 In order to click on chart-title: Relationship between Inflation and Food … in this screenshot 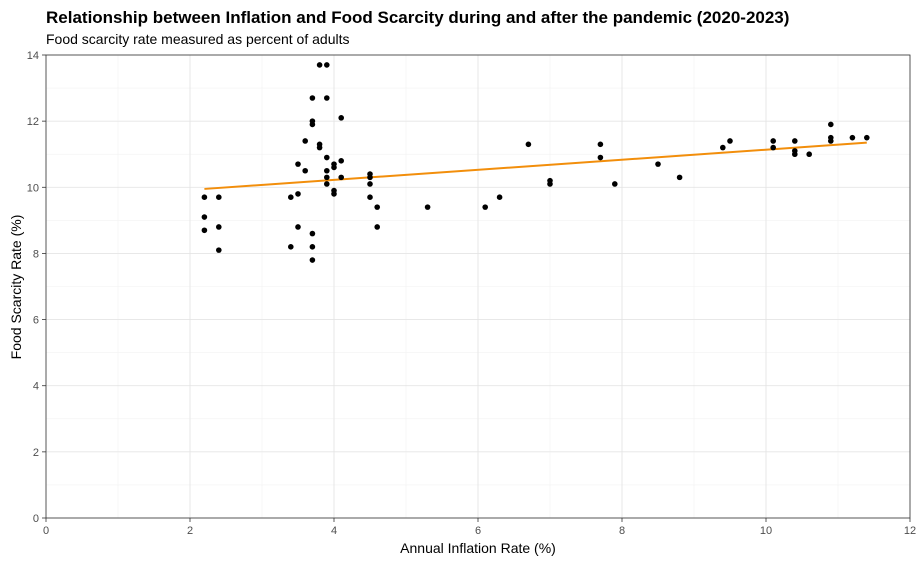, I will do `click(417, 17)`.